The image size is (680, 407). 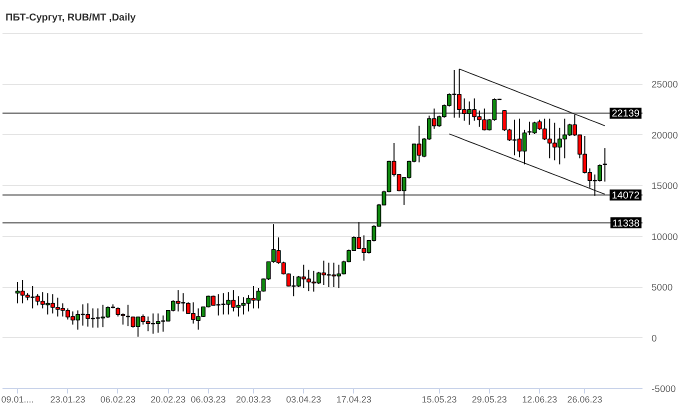 What do you see at coordinates (584, 399) in the screenshot?
I see `x-tick-label: 26.06.23` at bounding box center [584, 399].